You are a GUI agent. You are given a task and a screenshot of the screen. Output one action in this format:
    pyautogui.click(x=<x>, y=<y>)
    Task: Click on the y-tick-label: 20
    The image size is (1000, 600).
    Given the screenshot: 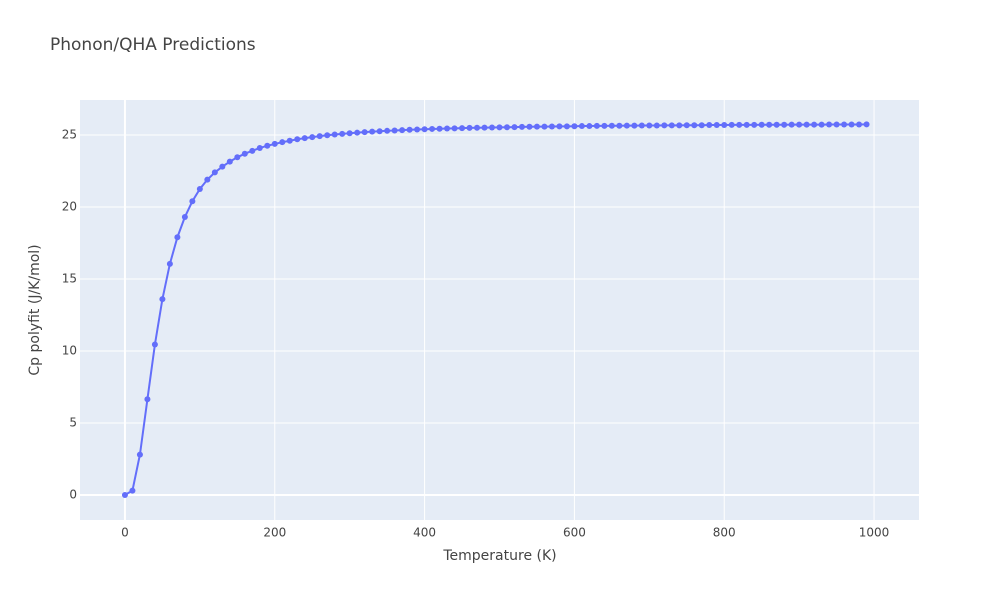 What is the action you would take?
    pyautogui.click(x=69, y=206)
    